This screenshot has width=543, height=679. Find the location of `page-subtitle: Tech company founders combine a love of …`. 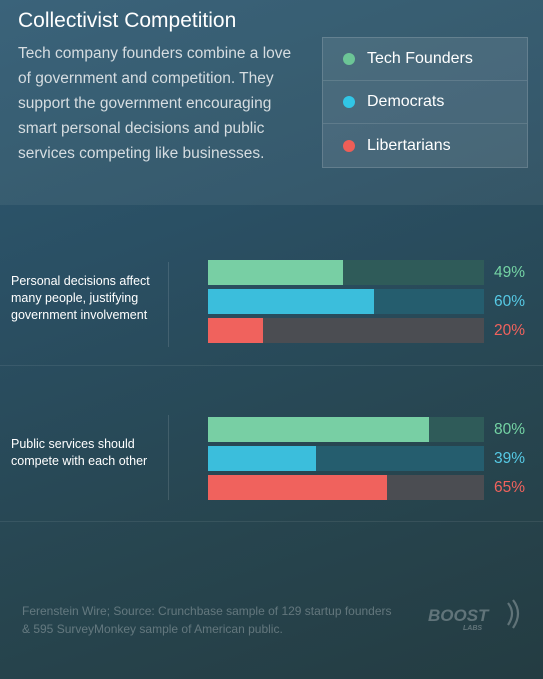

page-subtitle: Tech company founders combine a love of … is located at coordinates (155, 103).